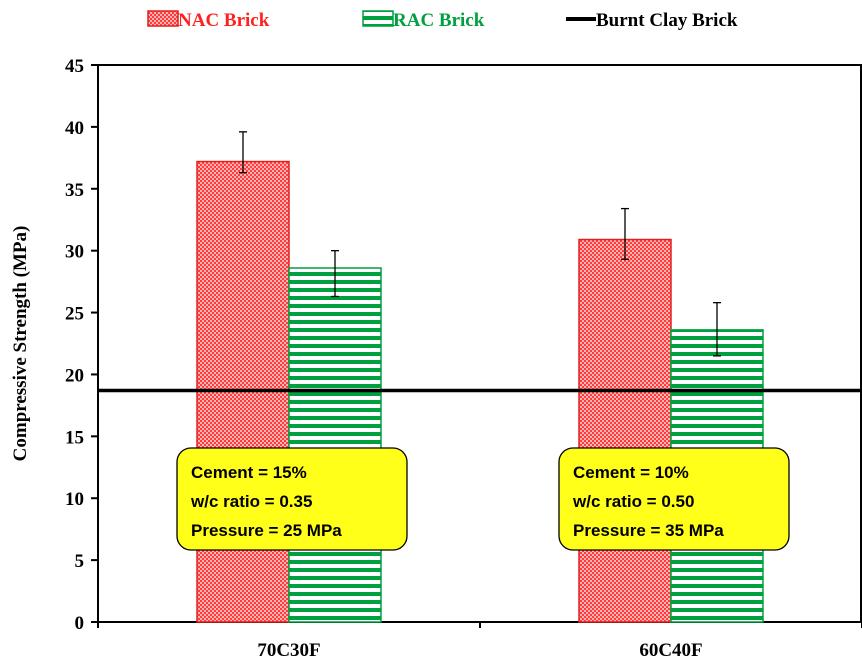 Image resolution: width=862 pixels, height=670 pixels. Describe the element at coordinates (74, 314) in the screenshot. I see `y-tick-label: 25` at that location.